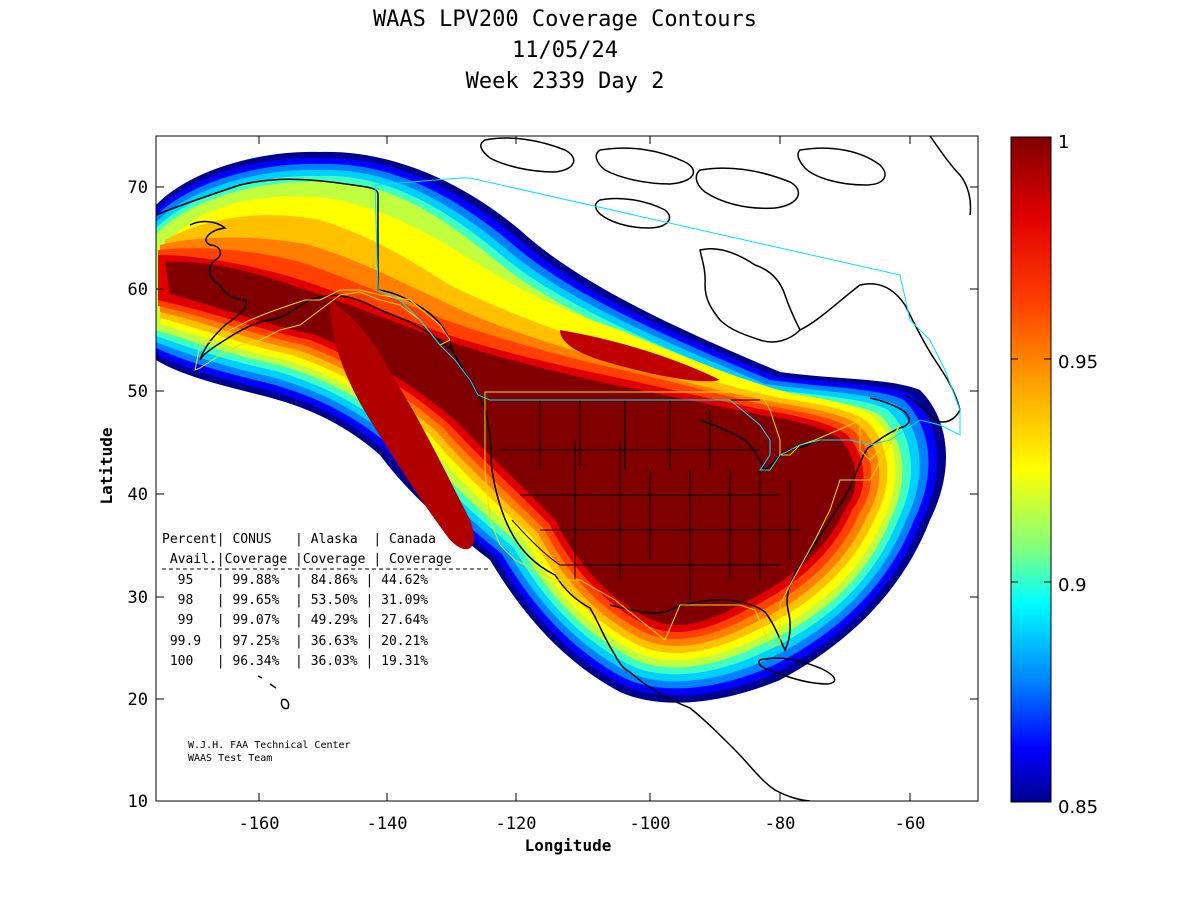  What do you see at coordinates (950, 176) in the screenshot?
I see `greenland-coast` at bounding box center [950, 176].